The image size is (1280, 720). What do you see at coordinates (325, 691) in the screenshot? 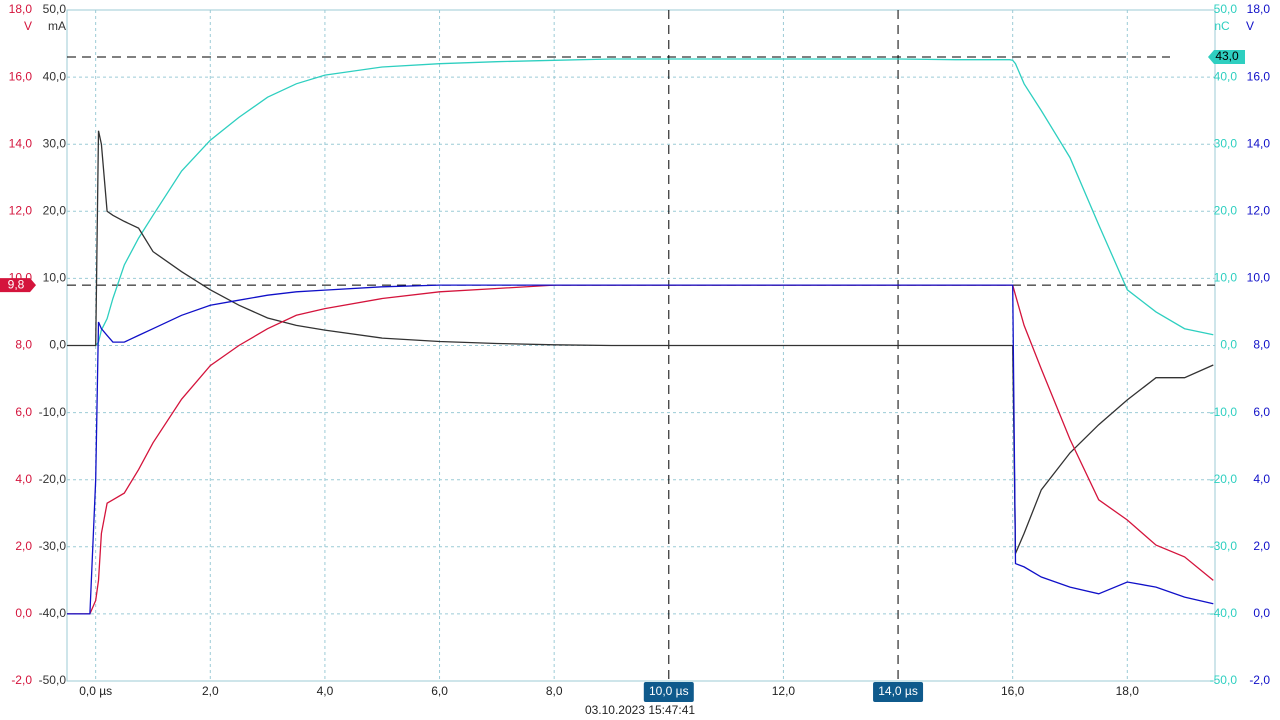
I see `x-tick-label: 4,0` at bounding box center [325, 691].